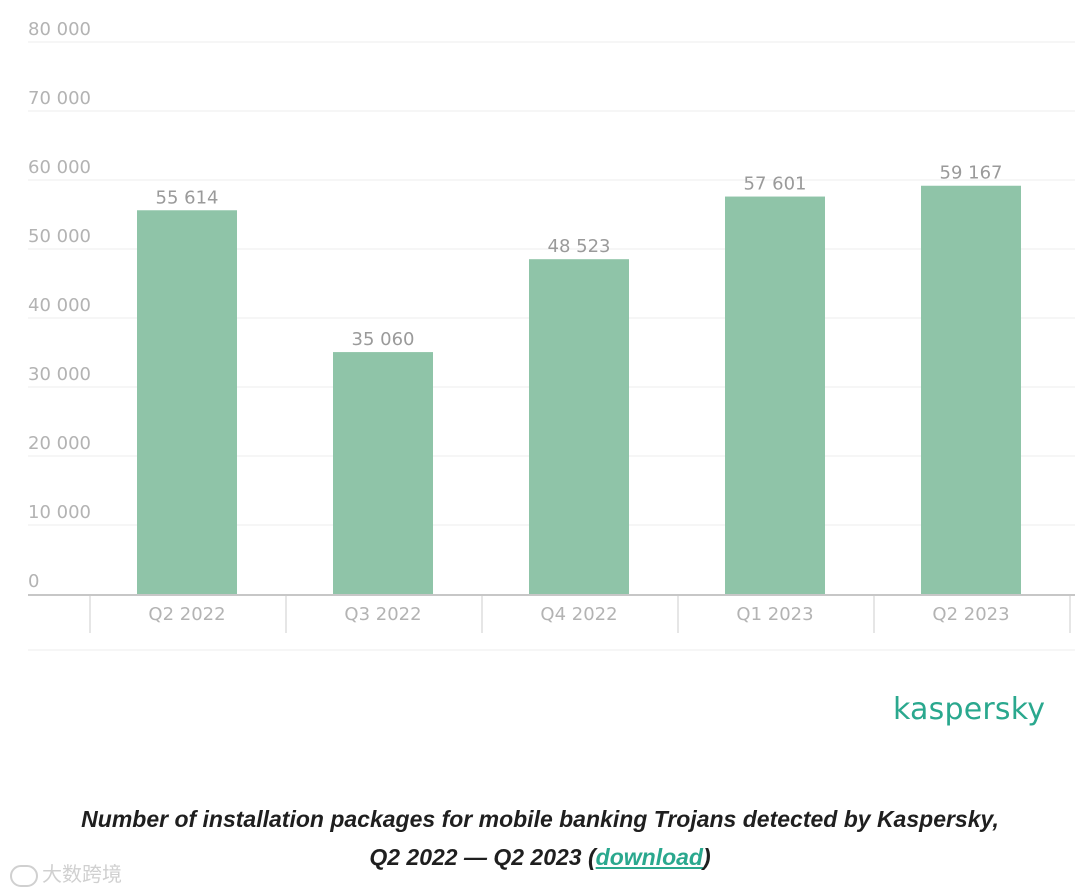 The image size is (1080, 893). What do you see at coordinates (775, 184) in the screenshot?
I see `data-label: 57 601` at bounding box center [775, 184].